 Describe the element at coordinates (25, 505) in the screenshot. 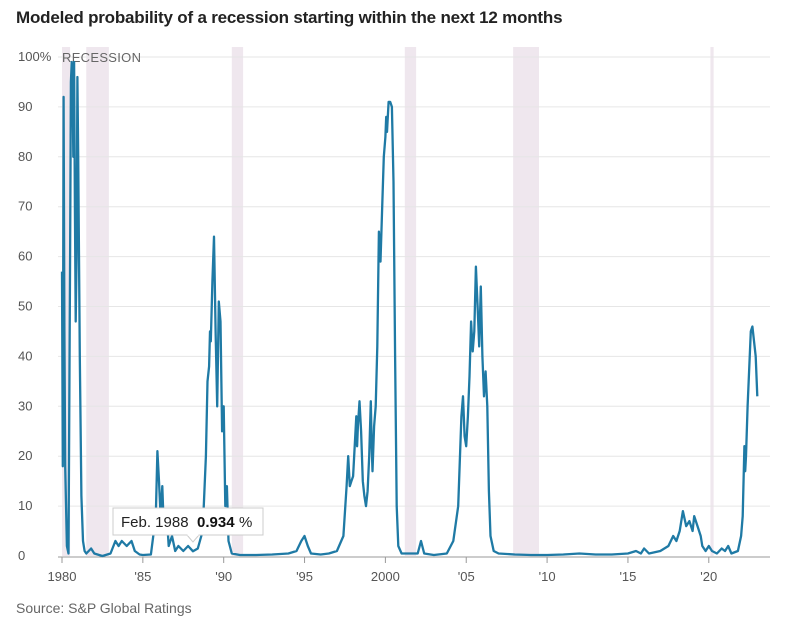

I see `y-tick-label: 10` at that location.